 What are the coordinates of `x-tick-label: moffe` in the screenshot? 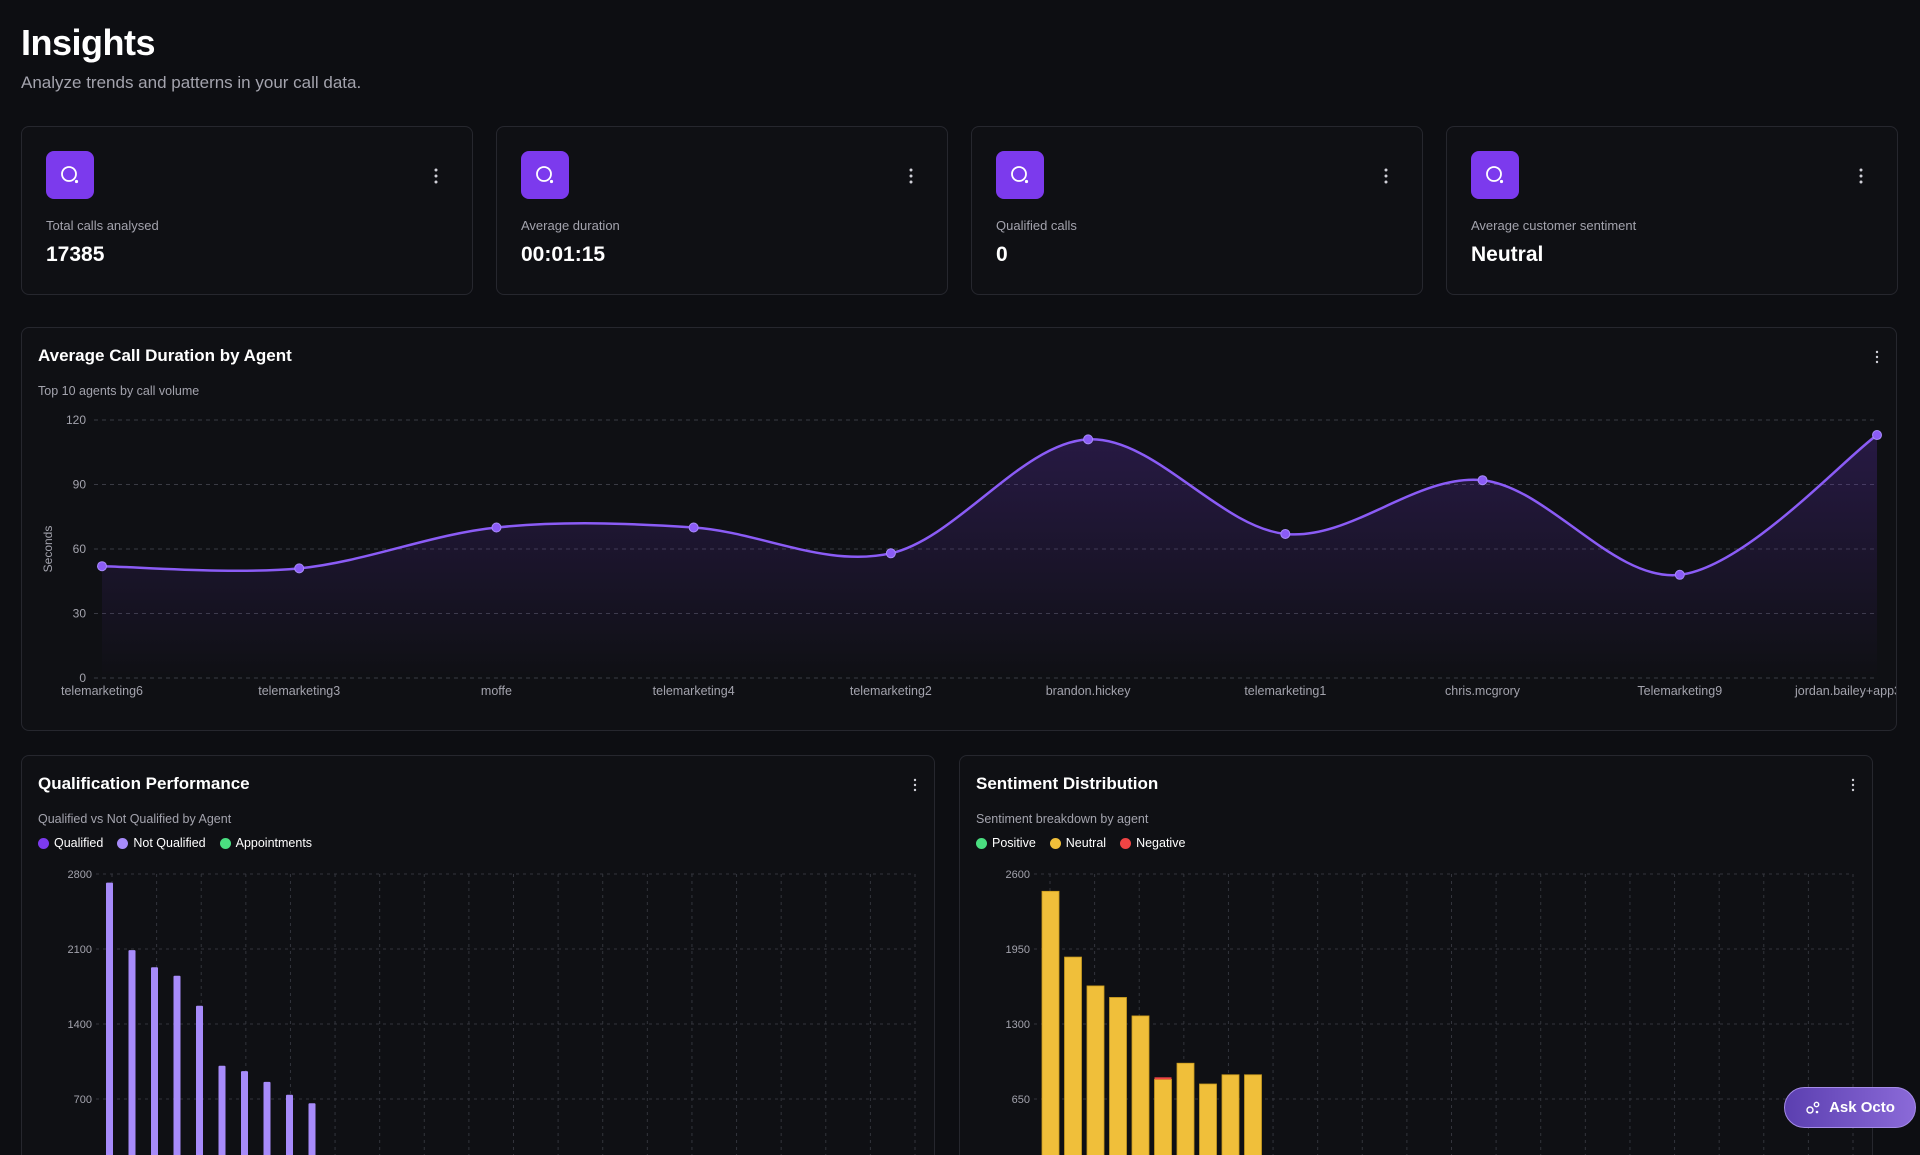 It's located at (496, 691).